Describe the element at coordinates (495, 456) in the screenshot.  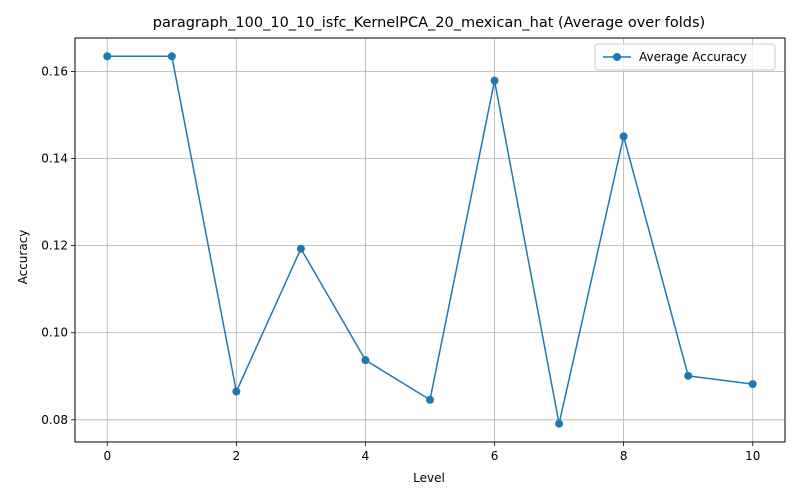
I see `x-tick-label: 6` at that location.